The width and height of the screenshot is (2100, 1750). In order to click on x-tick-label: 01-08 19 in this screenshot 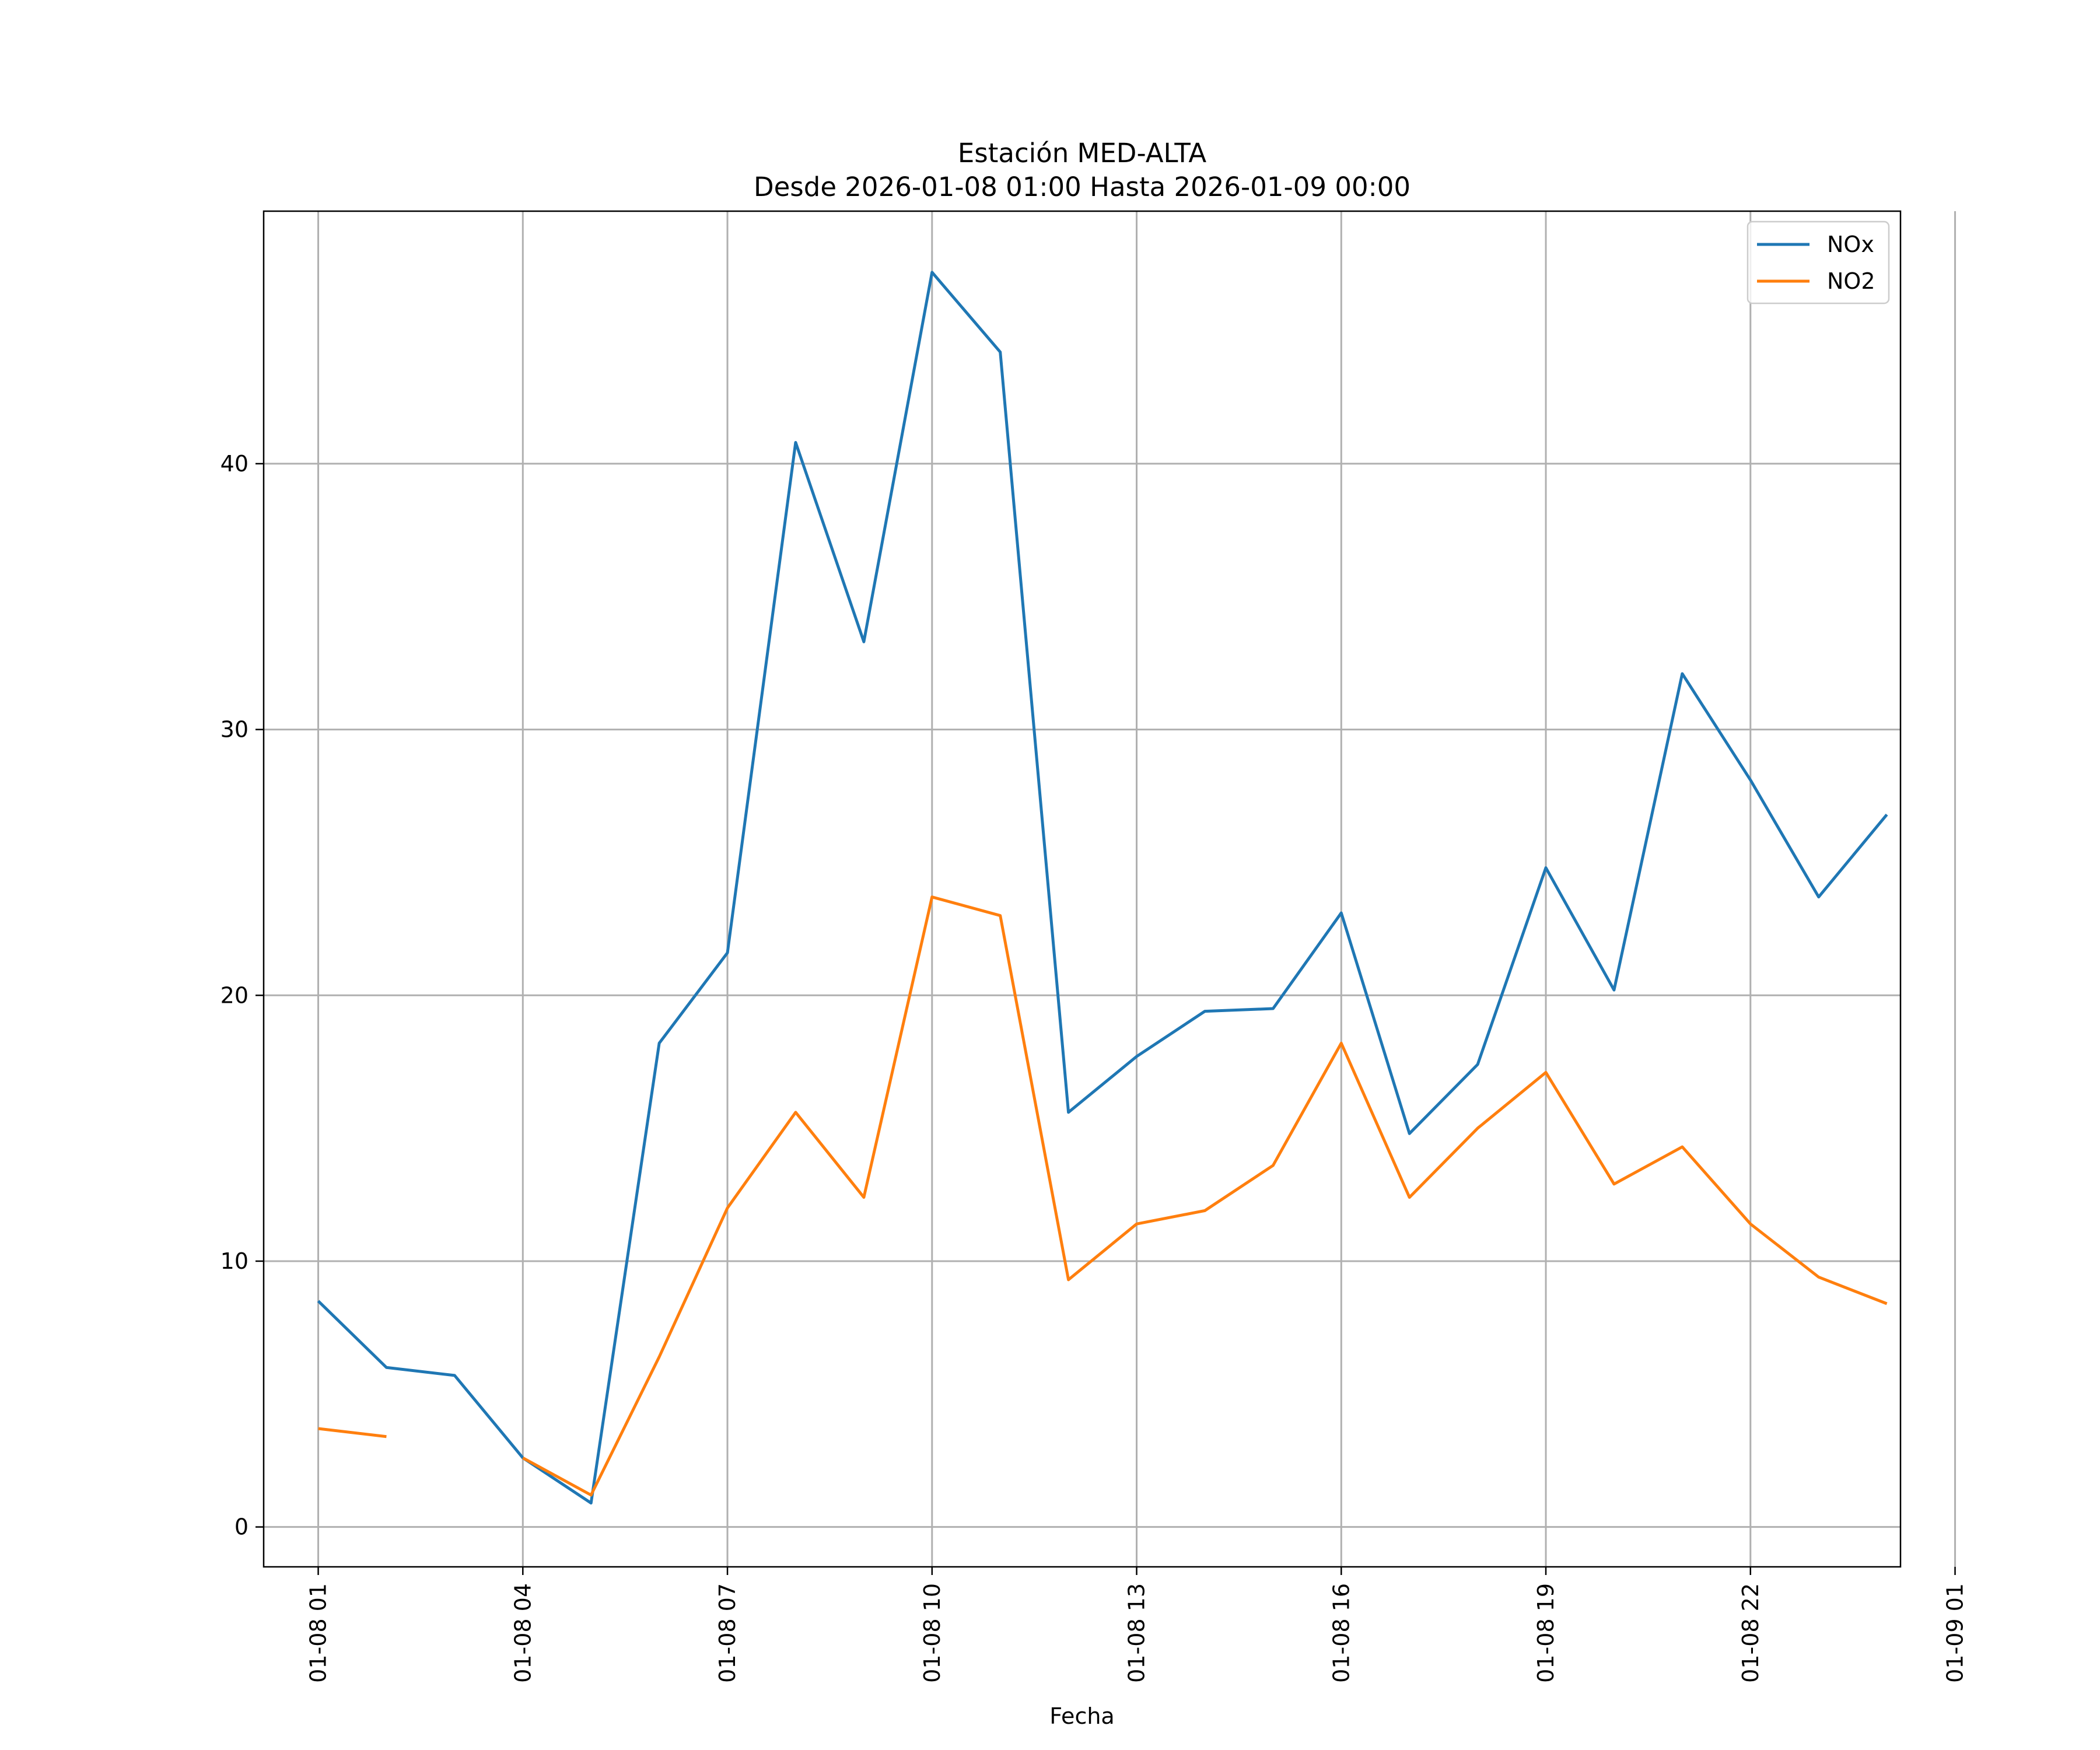, I will do `click(1546, 1633)`.